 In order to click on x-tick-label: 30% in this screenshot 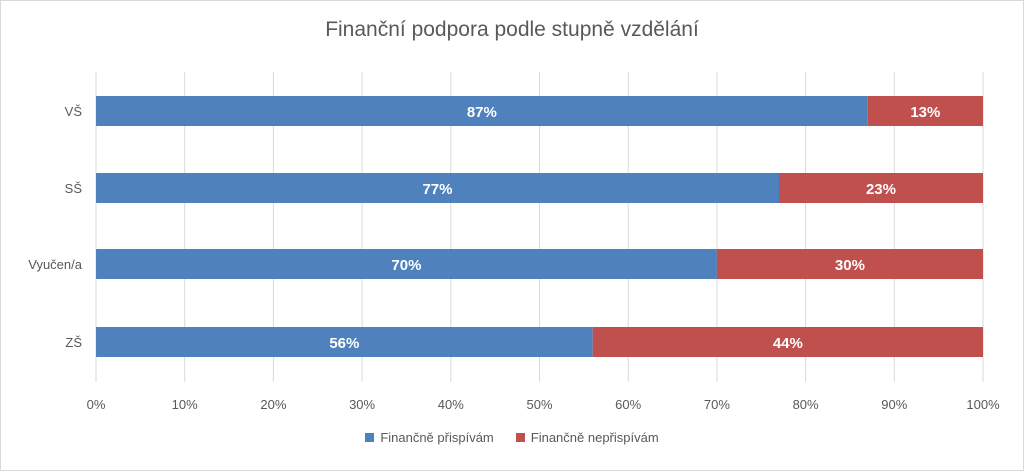, I will do `click(362, 404)`.